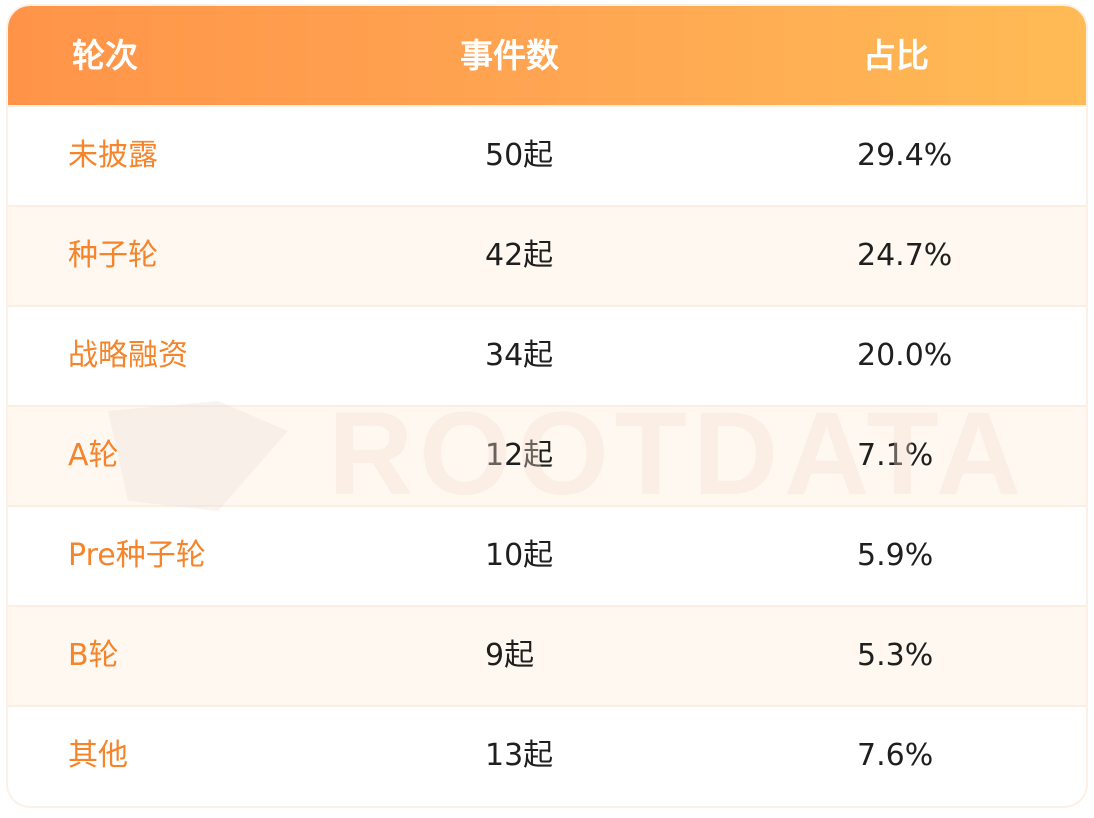  I want to click on cell-event-count: 13起, so click(519, 755).